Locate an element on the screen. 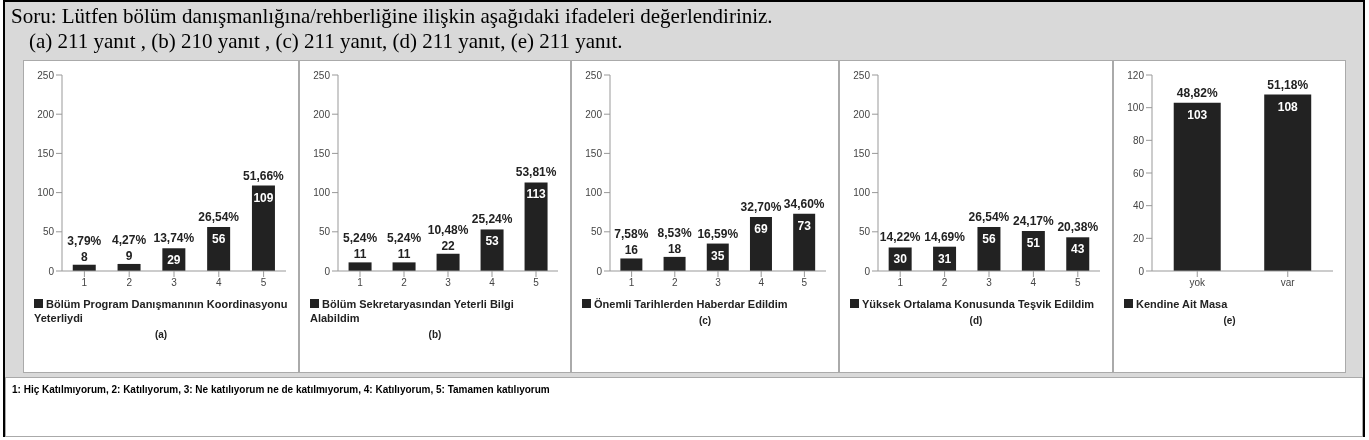 Image resolution: width=1369 pixels, height=440 pixels. data-label: 109 is located at coordinates (263, 197).